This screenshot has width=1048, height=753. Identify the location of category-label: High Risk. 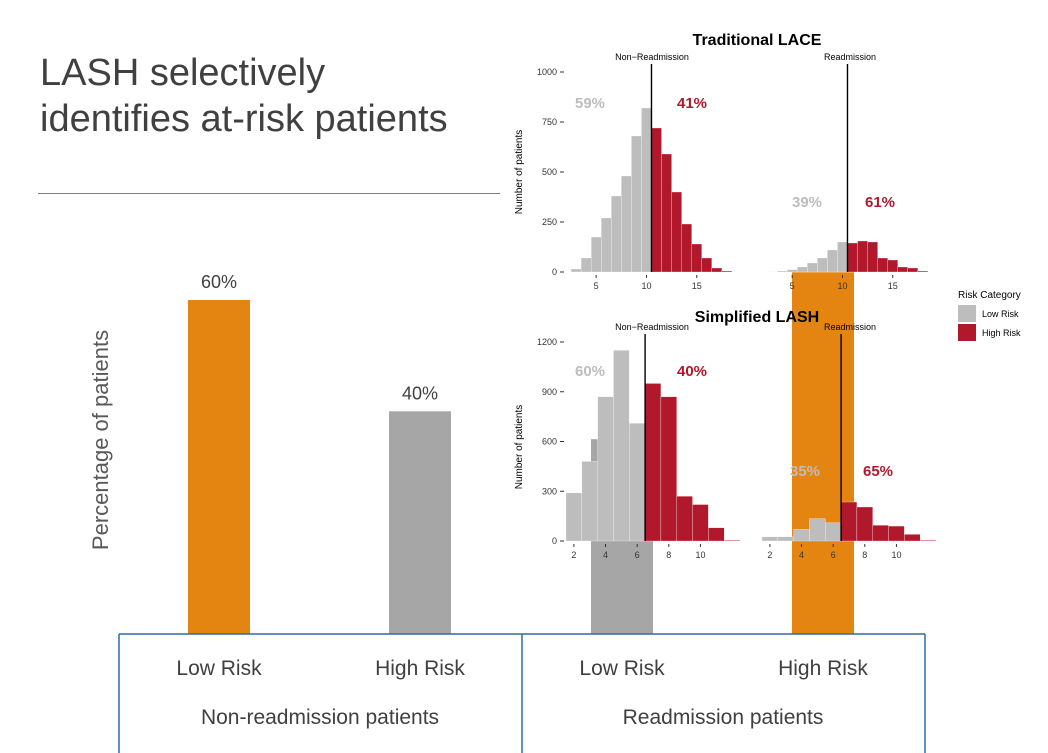
(823, 668).